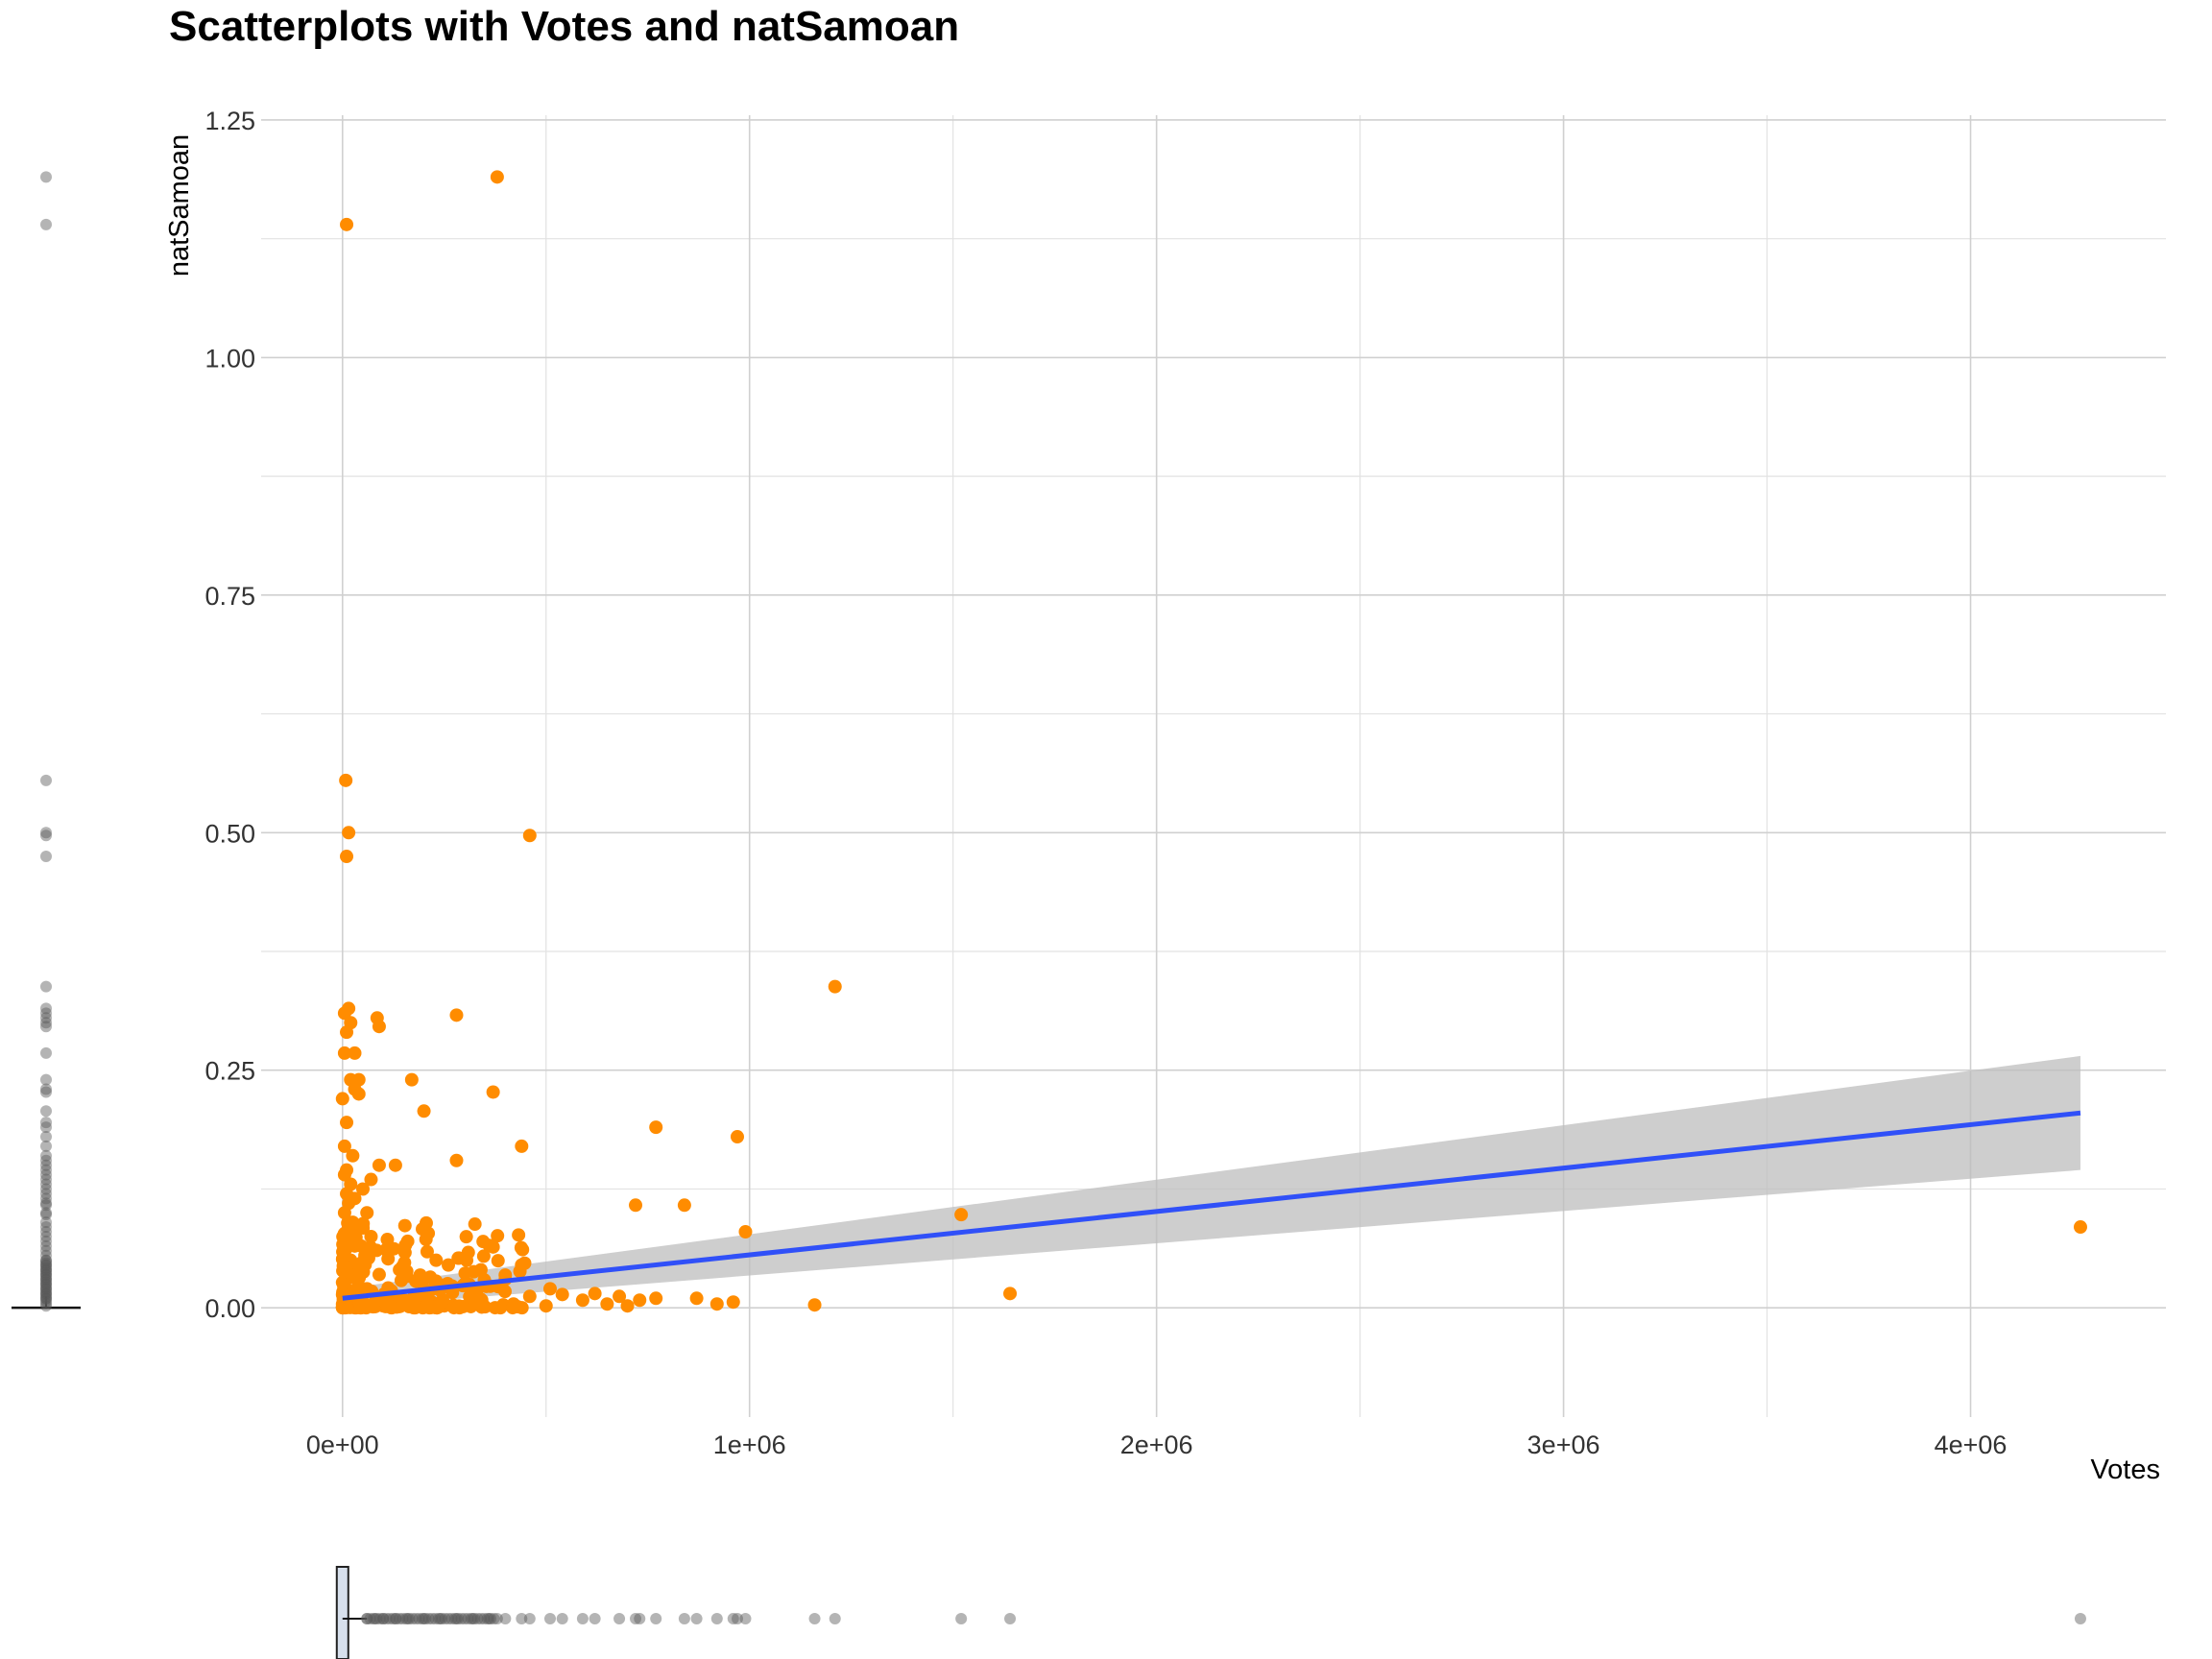 The height and width of the screenshot is (1659, 2212). Describe the element at coordinates (564, 26) in the screenshot. I see `chart-title: Scatterplots with Votes and natSamoan` at that location.